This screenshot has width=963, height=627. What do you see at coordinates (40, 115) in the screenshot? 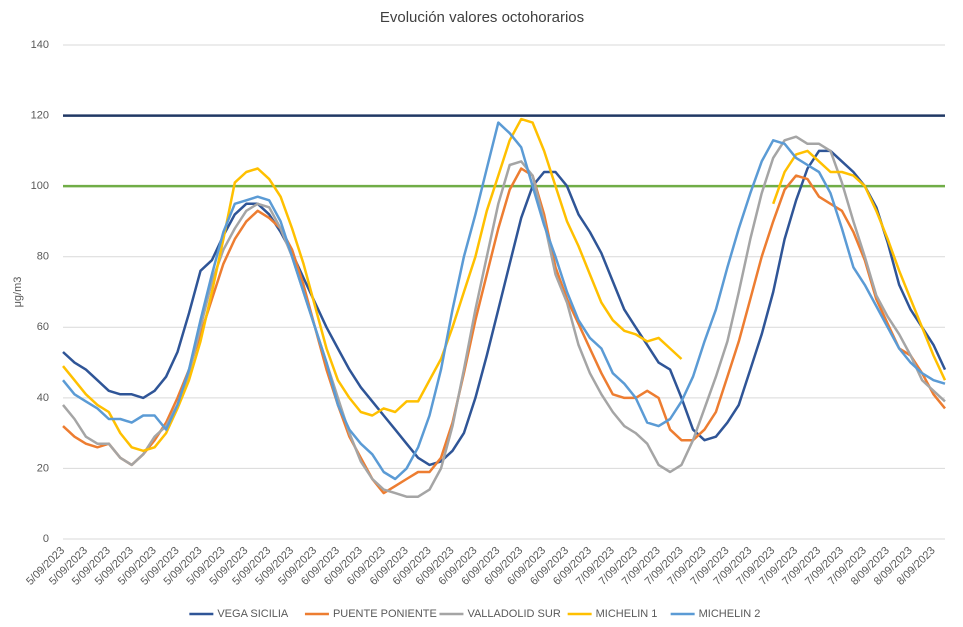
I see `y-tick-label: 120` at bounding box center [40, 115].